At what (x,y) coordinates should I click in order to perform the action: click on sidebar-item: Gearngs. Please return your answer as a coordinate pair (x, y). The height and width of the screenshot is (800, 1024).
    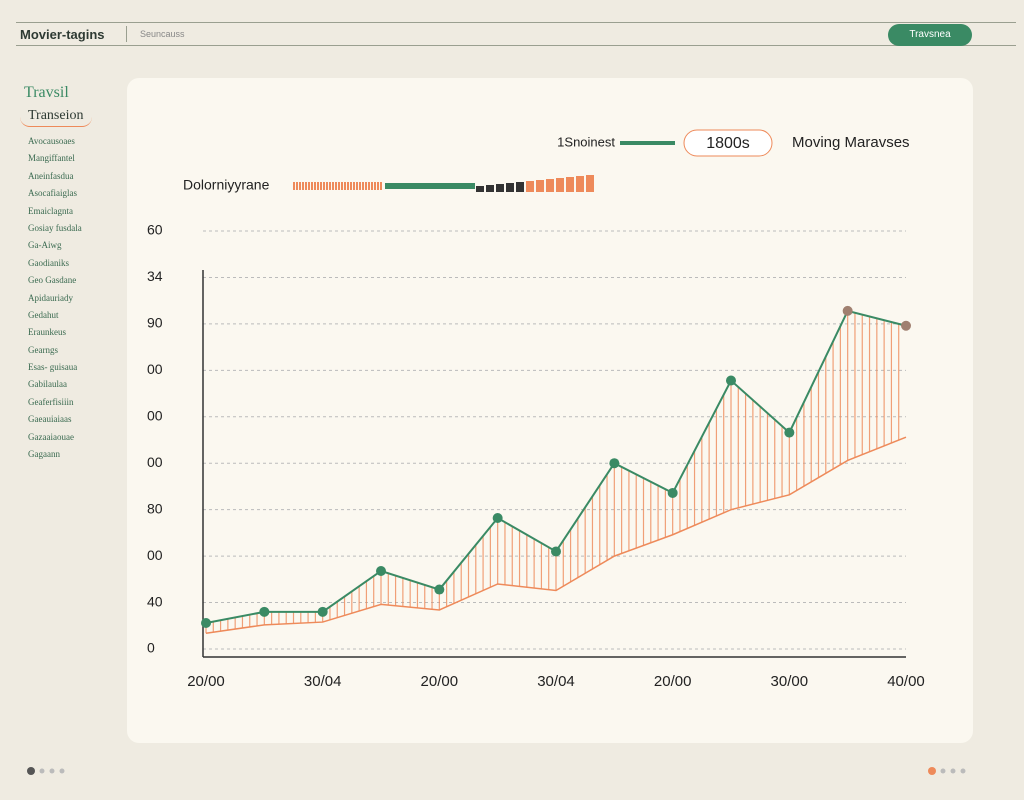
    Looking at the image, I should click on (43, 349).